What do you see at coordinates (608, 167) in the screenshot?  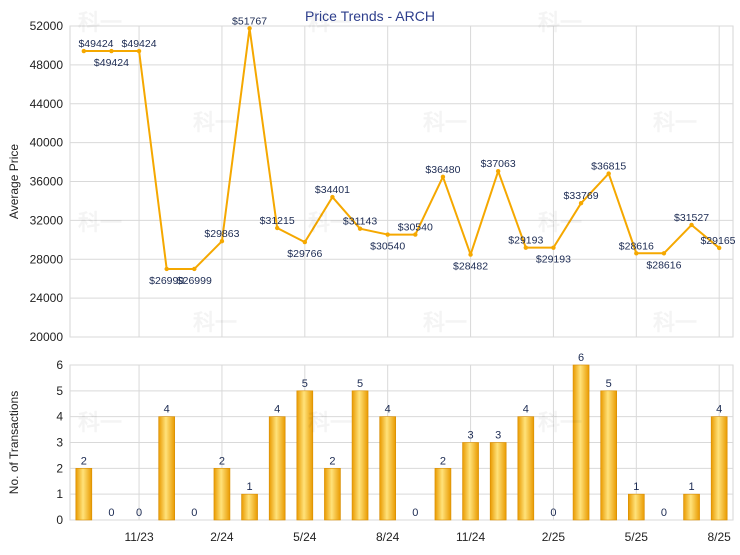 I see `data-label: $36815` at bounding box center [608, 167].